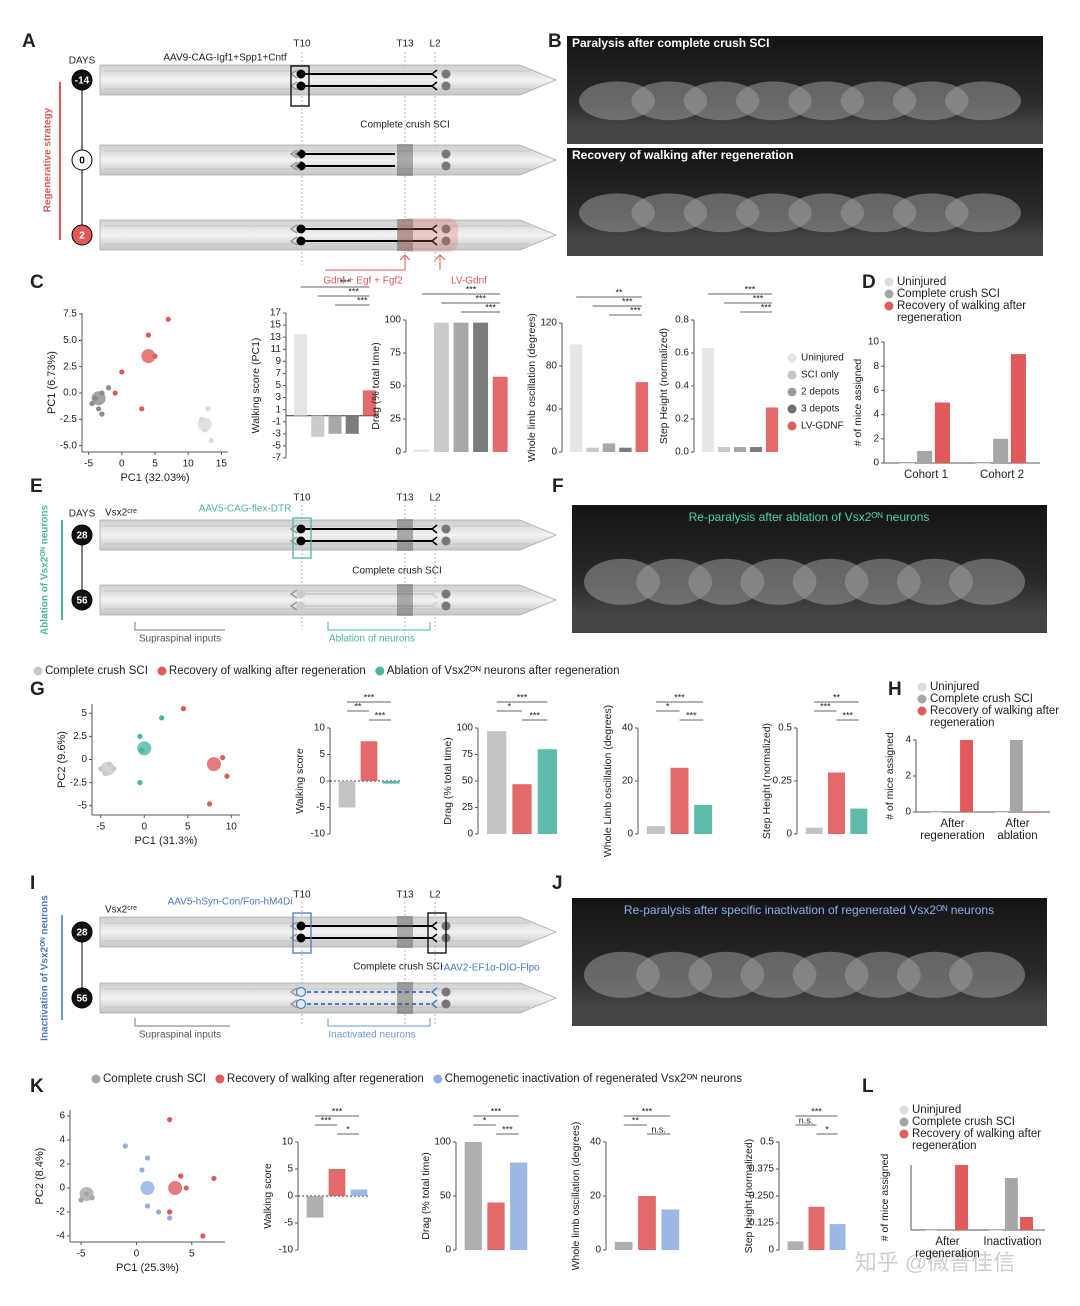  Describe the element at coordinates (435, 895) in the screenshot. I see `label: L2` at that location.